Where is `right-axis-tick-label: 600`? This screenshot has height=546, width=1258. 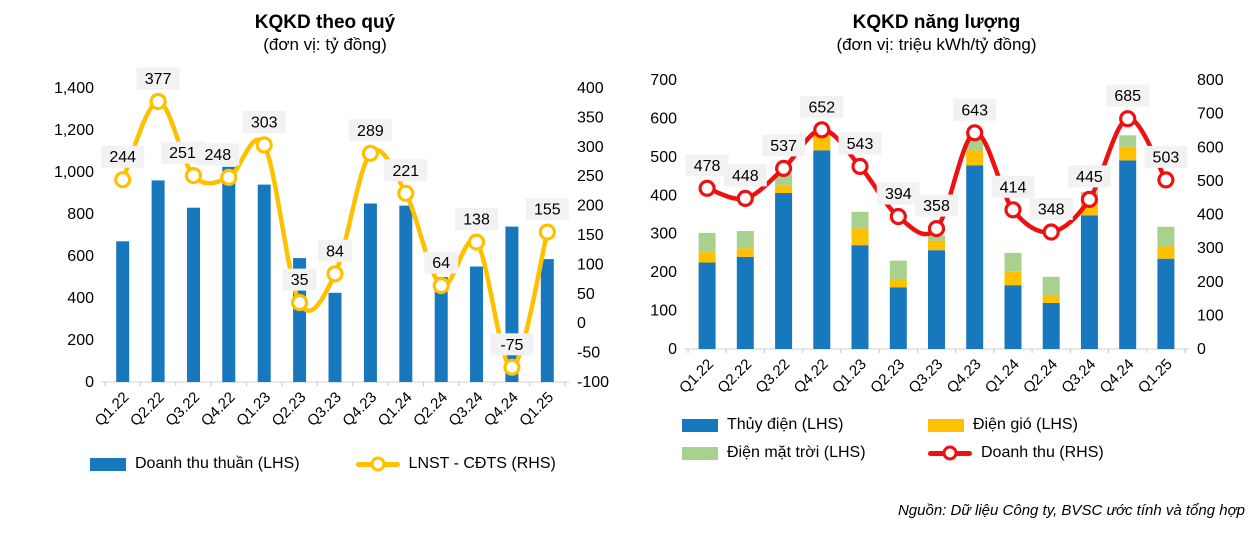 right-axis-tick-label: 600 is located at coordinates (1210, 147).